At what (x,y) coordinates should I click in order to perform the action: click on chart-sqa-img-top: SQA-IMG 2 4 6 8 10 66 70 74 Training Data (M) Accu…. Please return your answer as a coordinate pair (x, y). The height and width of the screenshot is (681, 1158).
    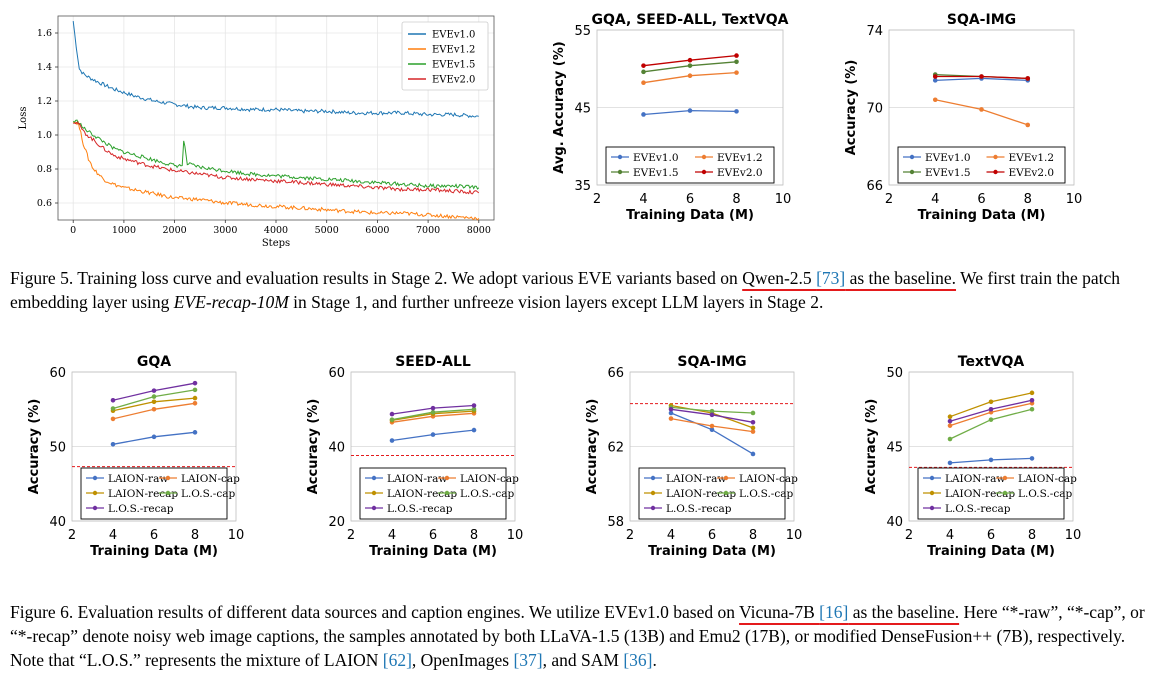
    Looking at the image, I should click on (963, 117).